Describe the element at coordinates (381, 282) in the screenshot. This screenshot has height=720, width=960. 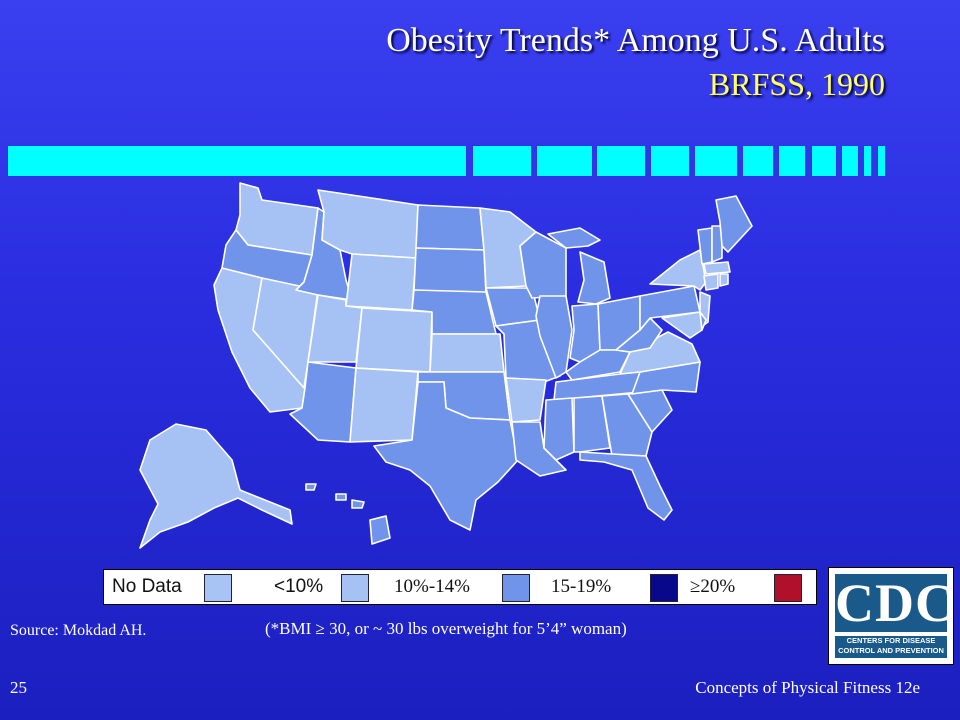
I see `state-wy` at that location.